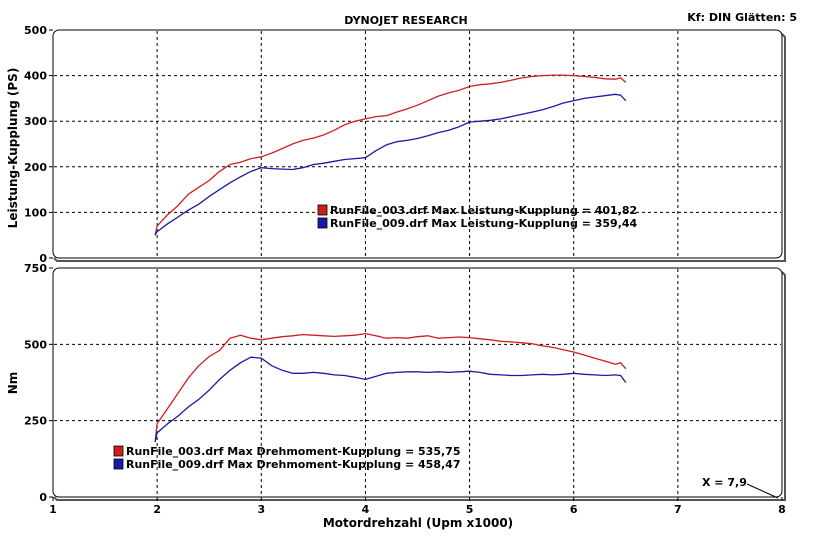  I want to click on x-axis-label: Motordrehzahl (Upm x1000), so click(418, 523).